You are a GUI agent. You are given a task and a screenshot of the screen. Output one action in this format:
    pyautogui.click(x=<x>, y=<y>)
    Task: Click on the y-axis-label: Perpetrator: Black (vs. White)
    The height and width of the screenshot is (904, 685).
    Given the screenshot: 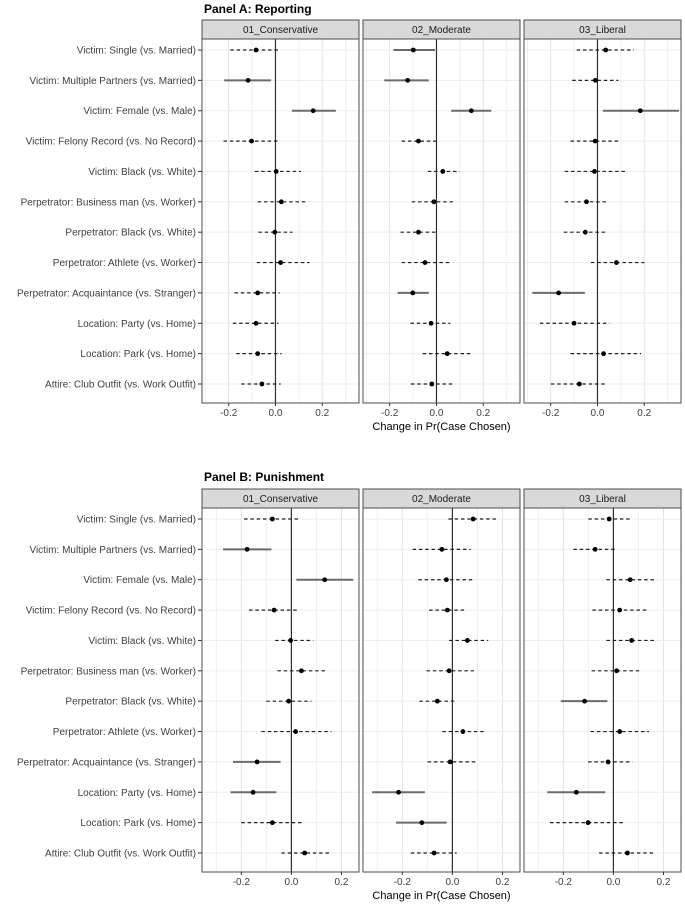 What is the action you would take?
    pyautogui.click(x=130, y=233)
    